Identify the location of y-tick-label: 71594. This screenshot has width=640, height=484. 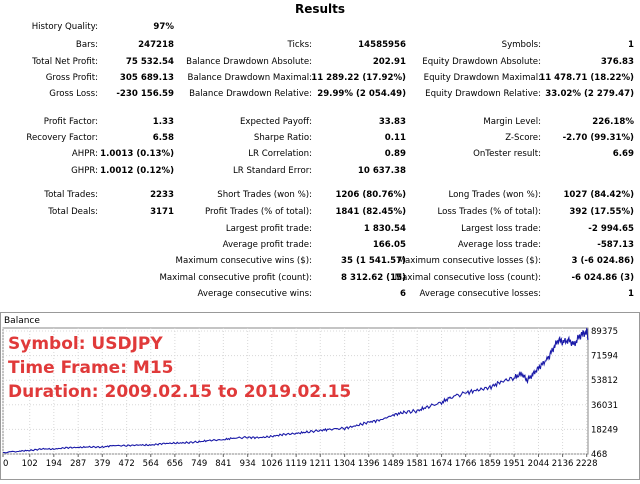
(604, 357).